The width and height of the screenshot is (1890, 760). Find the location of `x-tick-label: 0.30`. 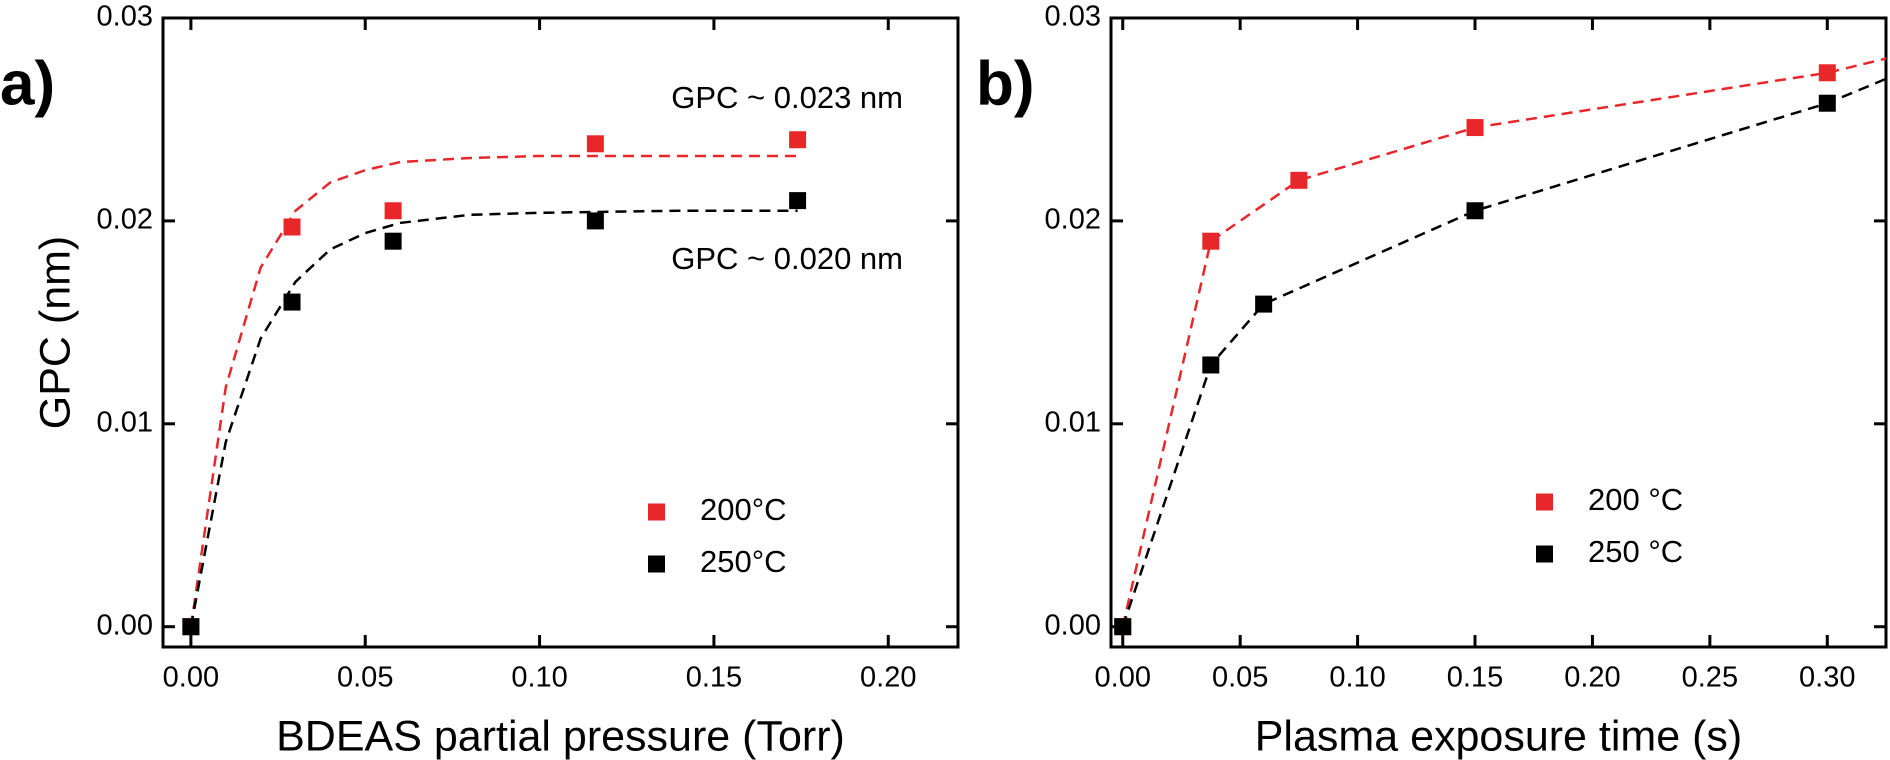

x-tick-label: 0.30 is located at coordinates (1827, 678).